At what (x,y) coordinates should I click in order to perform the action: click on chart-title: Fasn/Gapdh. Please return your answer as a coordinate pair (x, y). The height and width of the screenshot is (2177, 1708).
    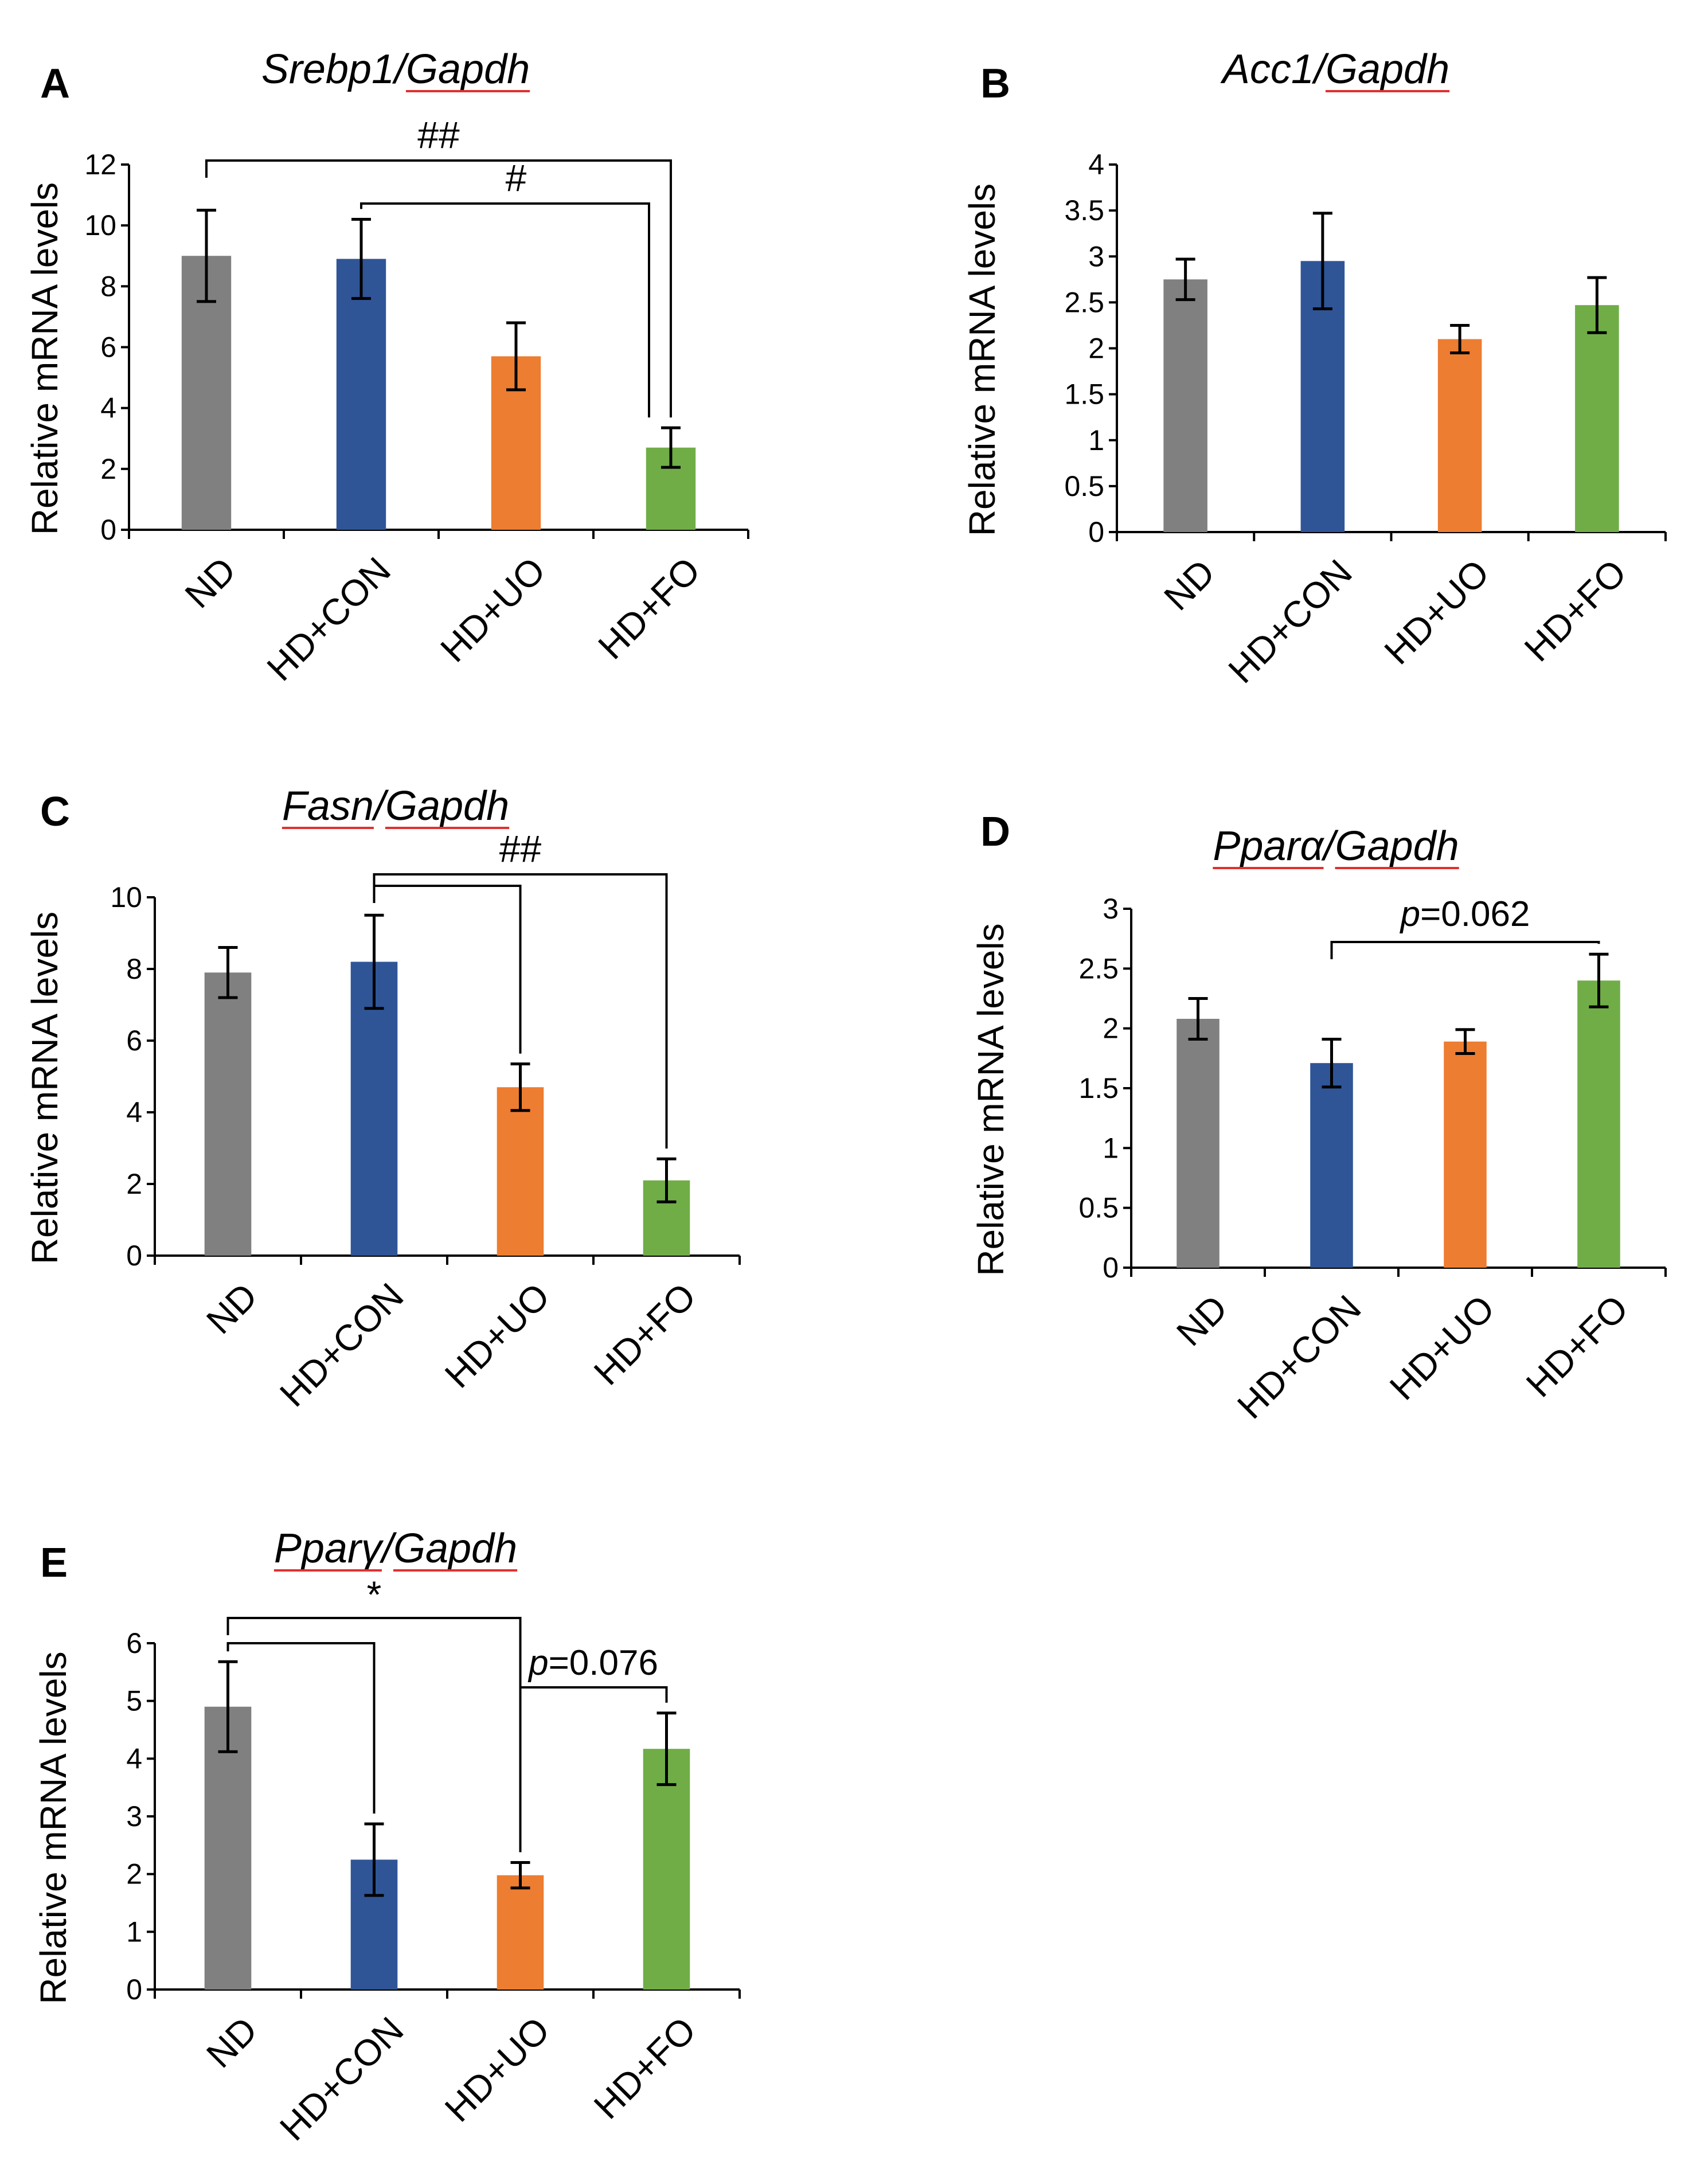
    Looking at the image, I should click on (396, 806).